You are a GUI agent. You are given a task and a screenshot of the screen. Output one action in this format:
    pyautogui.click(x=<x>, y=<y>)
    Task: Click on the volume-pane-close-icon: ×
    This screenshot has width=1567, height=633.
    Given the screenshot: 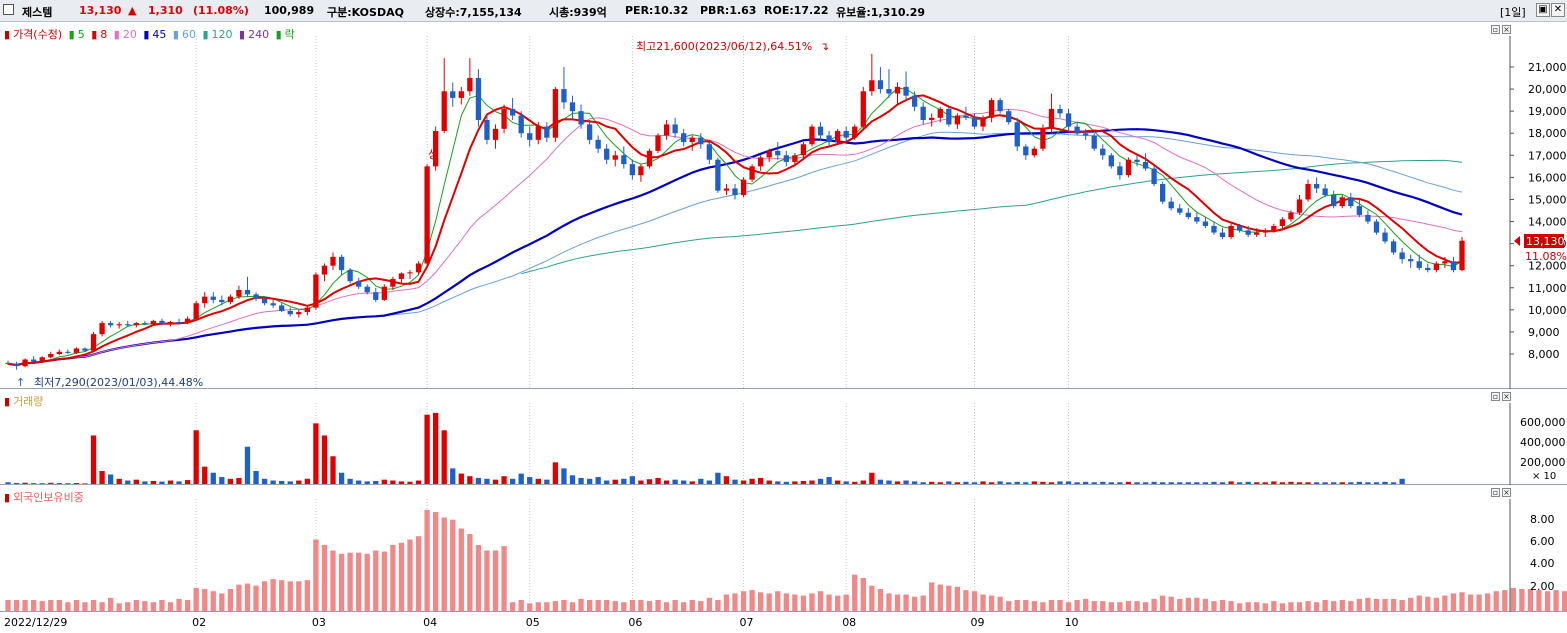 What is the action you would take?
    pyautogui.click(x=1506, y=396)
    